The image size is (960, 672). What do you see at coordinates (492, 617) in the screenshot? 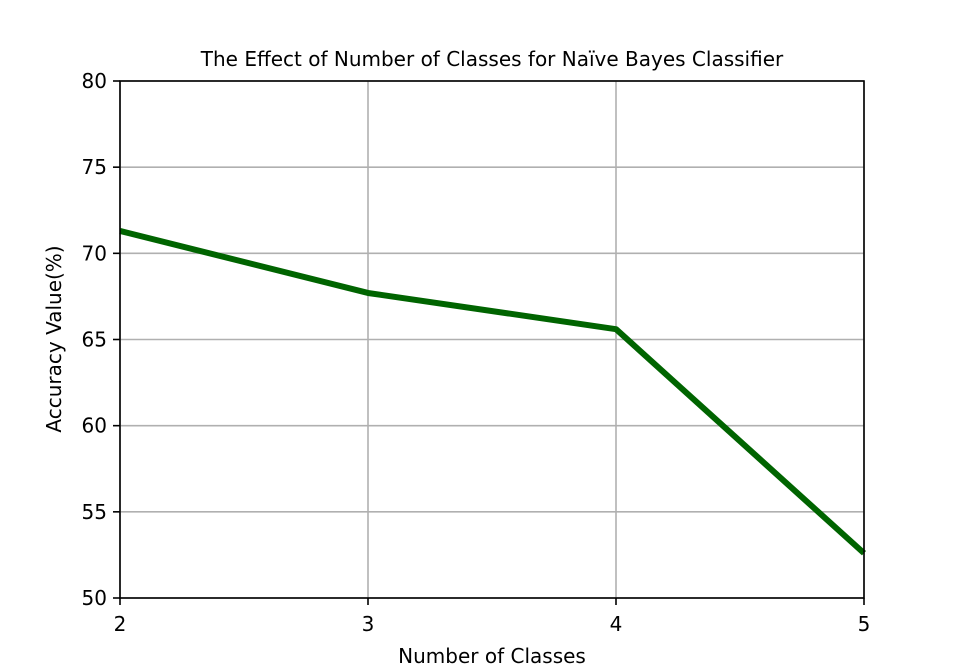
I see `x-axis: 2 3 4 5` at bounding box center [492, 617].